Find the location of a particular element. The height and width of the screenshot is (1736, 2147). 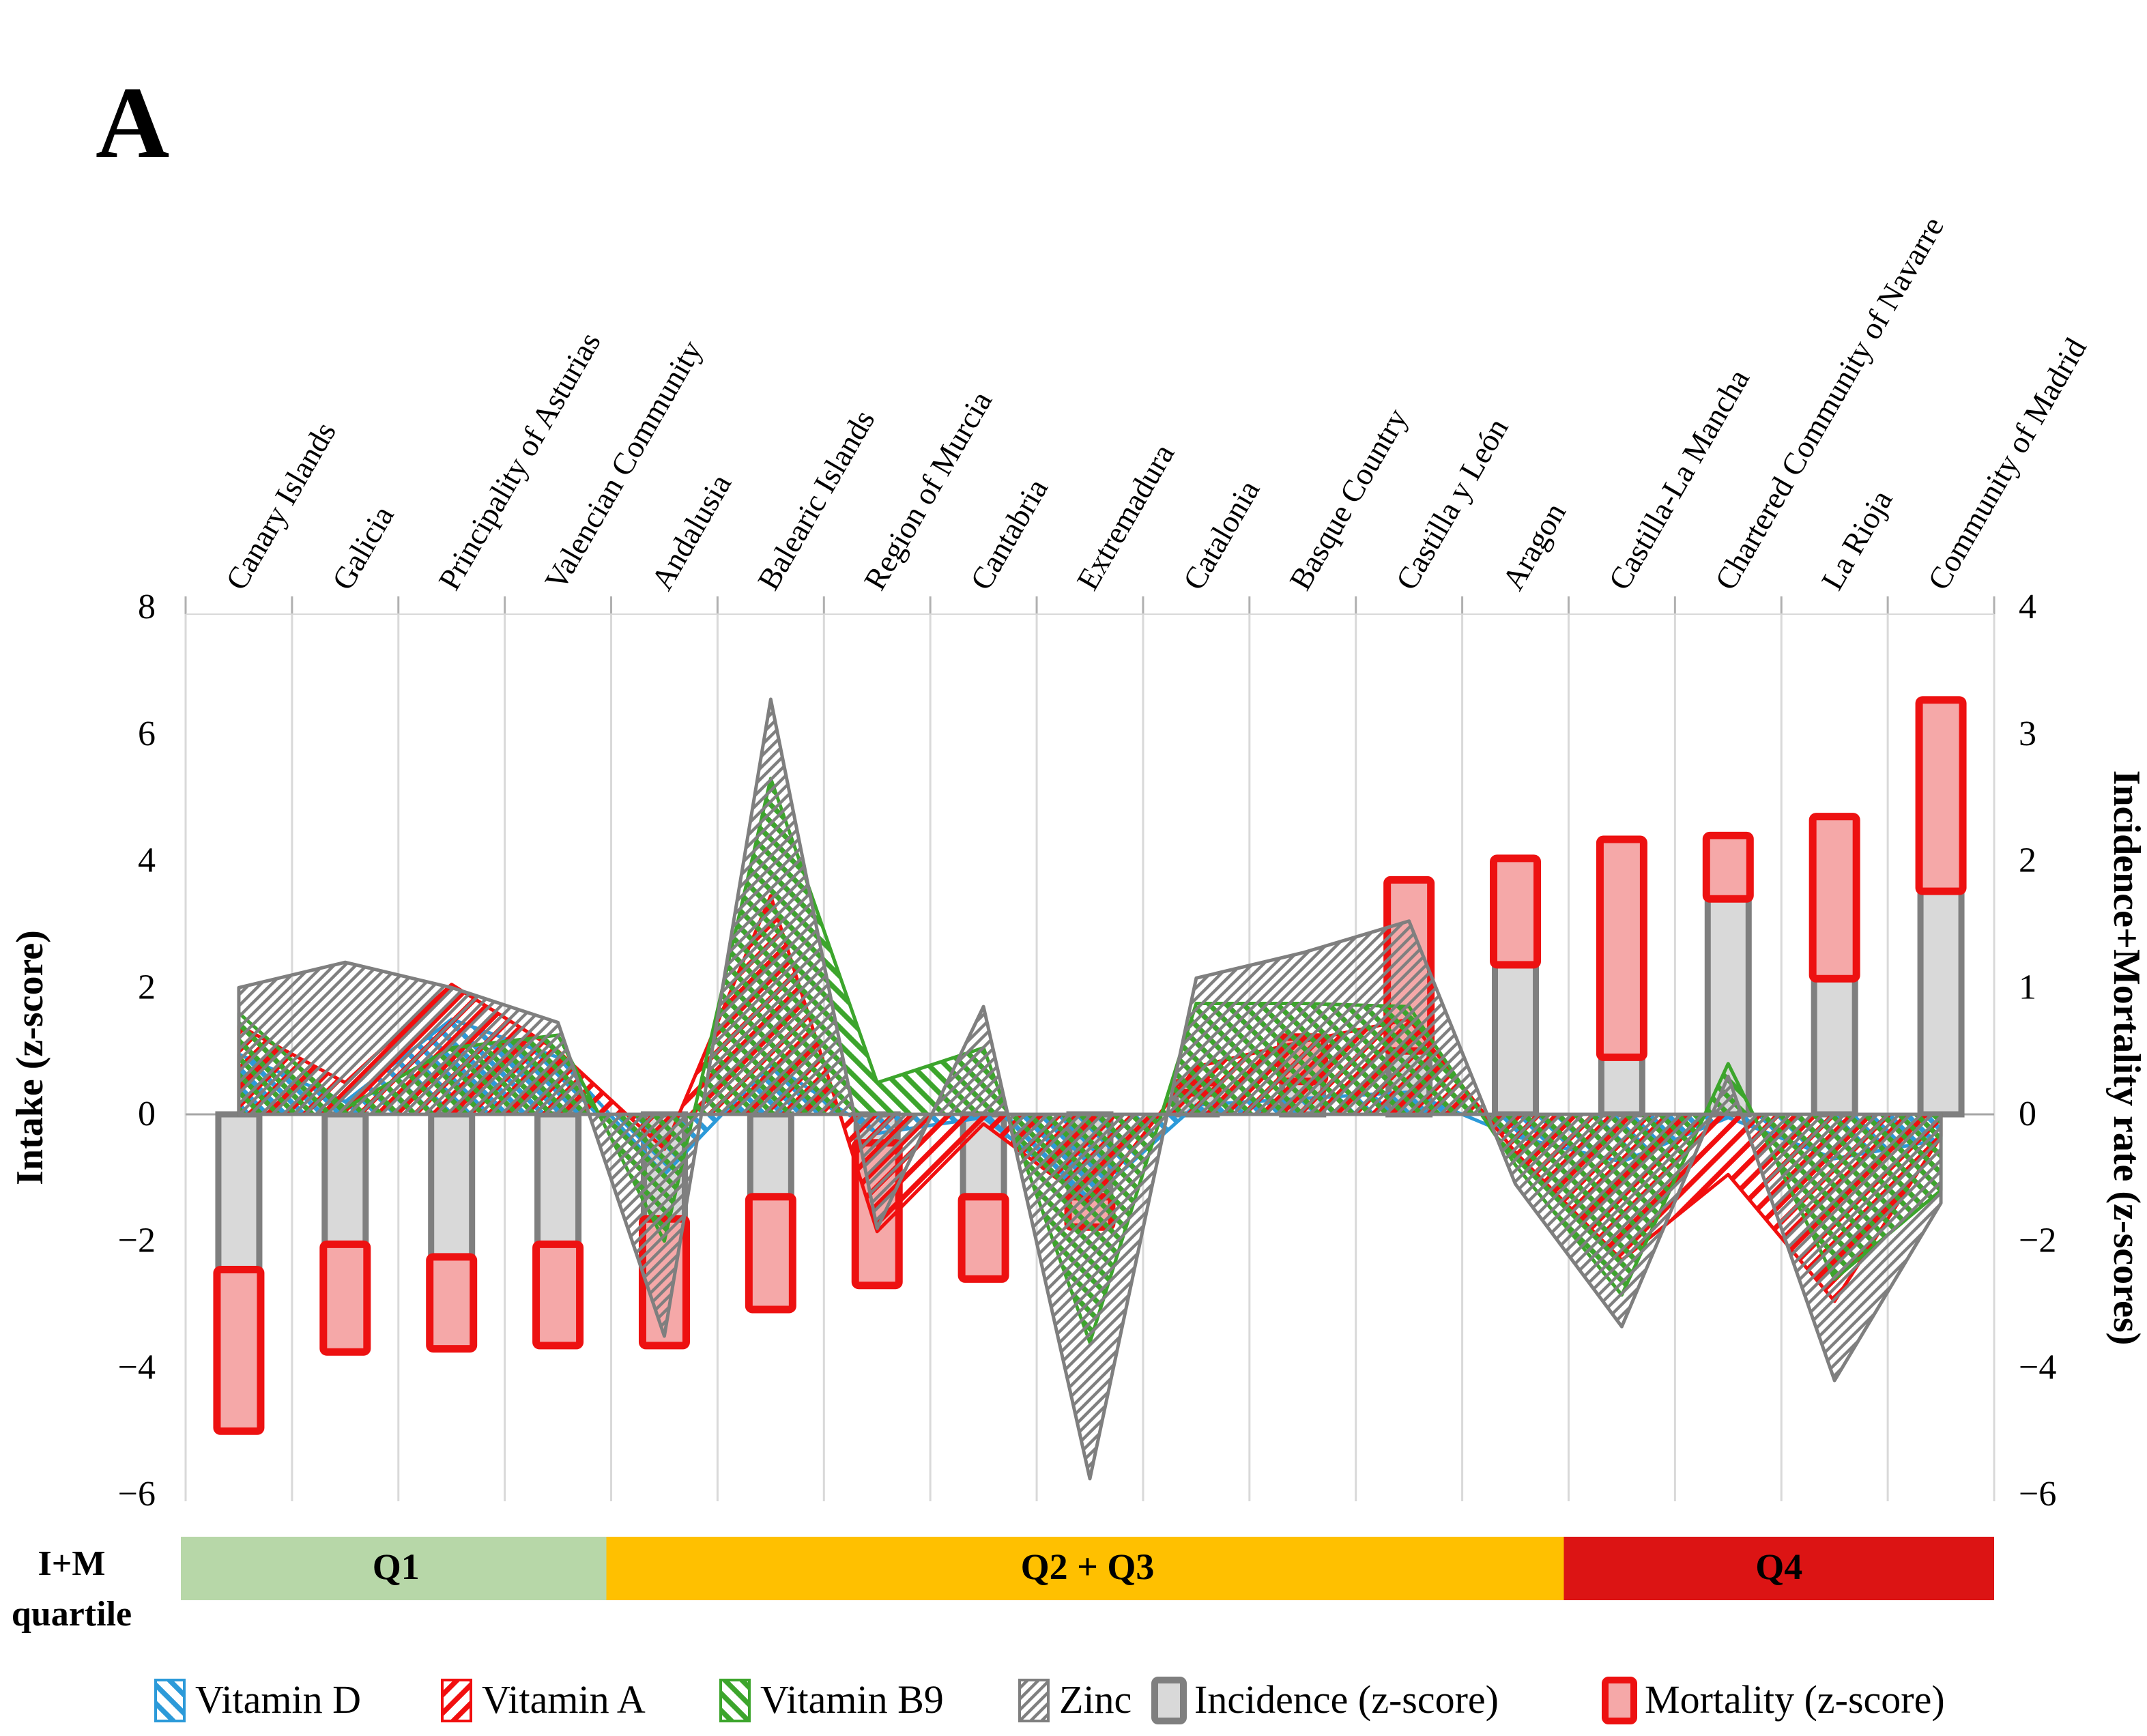

quartile-segment-Q2+Q3 is located at coordinates (1087, 1569).